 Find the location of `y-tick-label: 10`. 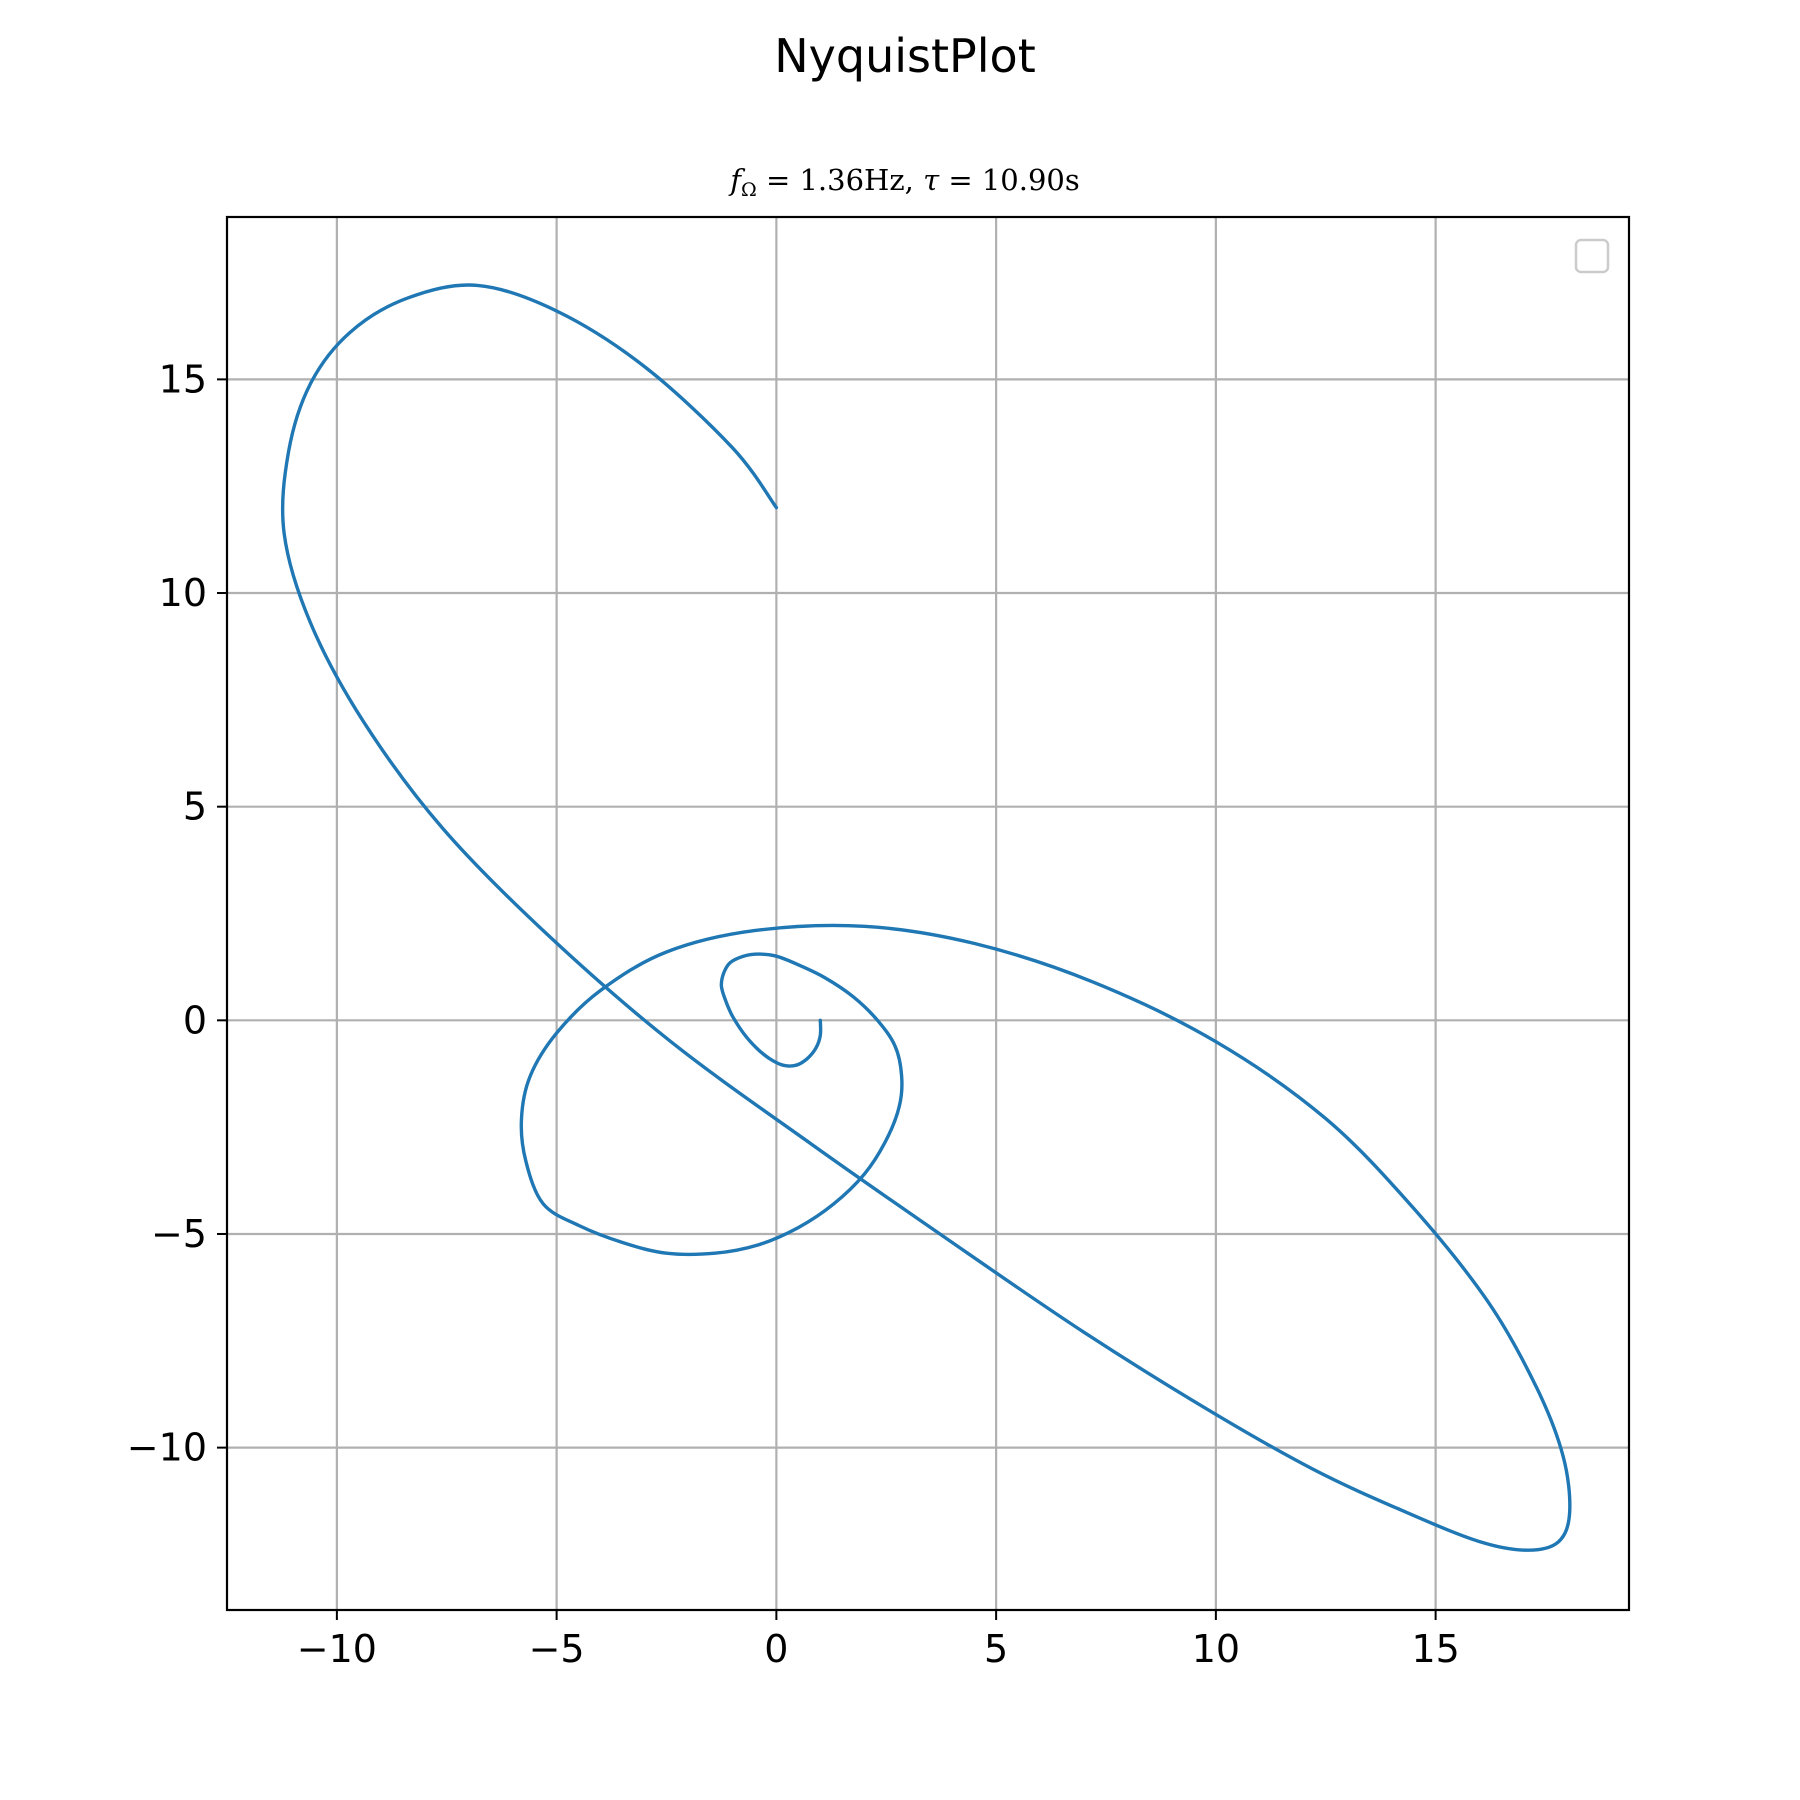

y-tick-label: 10 is located at coordinates (183, 593).